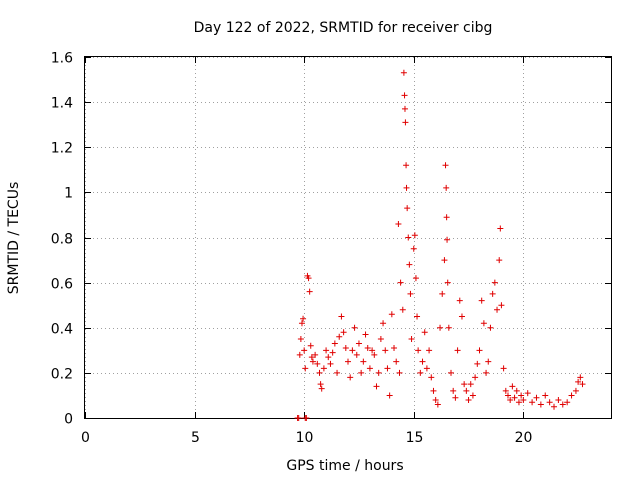 This screenshot has width=640, height=480. I want to click on x-tick-label: 5, so click(195, 438).